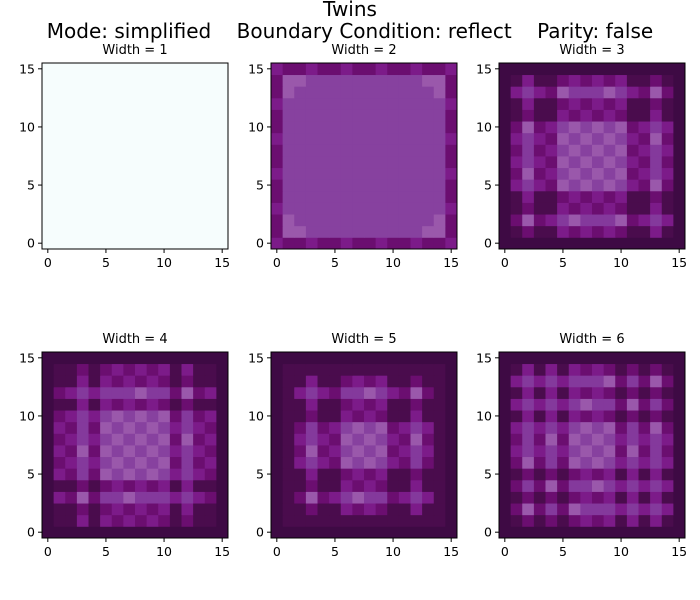 Image resolution: width=700 pixels, height=600 pixels. Describe the element at coordinates (484, 415) in the screenshot. I see `y-tick-label: 10` at that location.